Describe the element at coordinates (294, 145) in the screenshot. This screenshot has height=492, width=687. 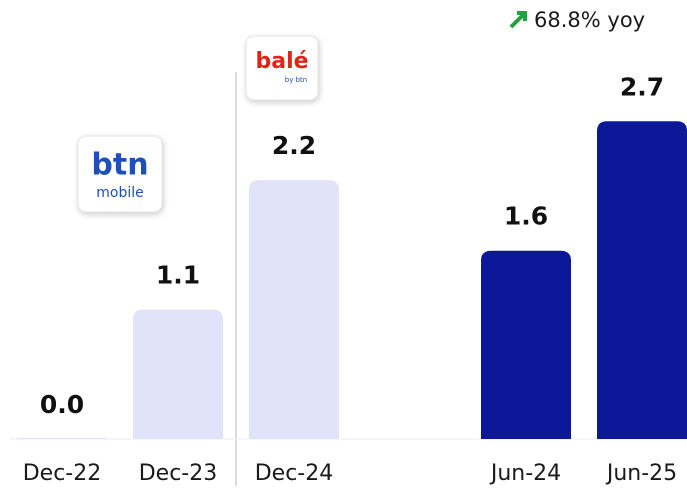
I see `value-label: 2.2` at that location.